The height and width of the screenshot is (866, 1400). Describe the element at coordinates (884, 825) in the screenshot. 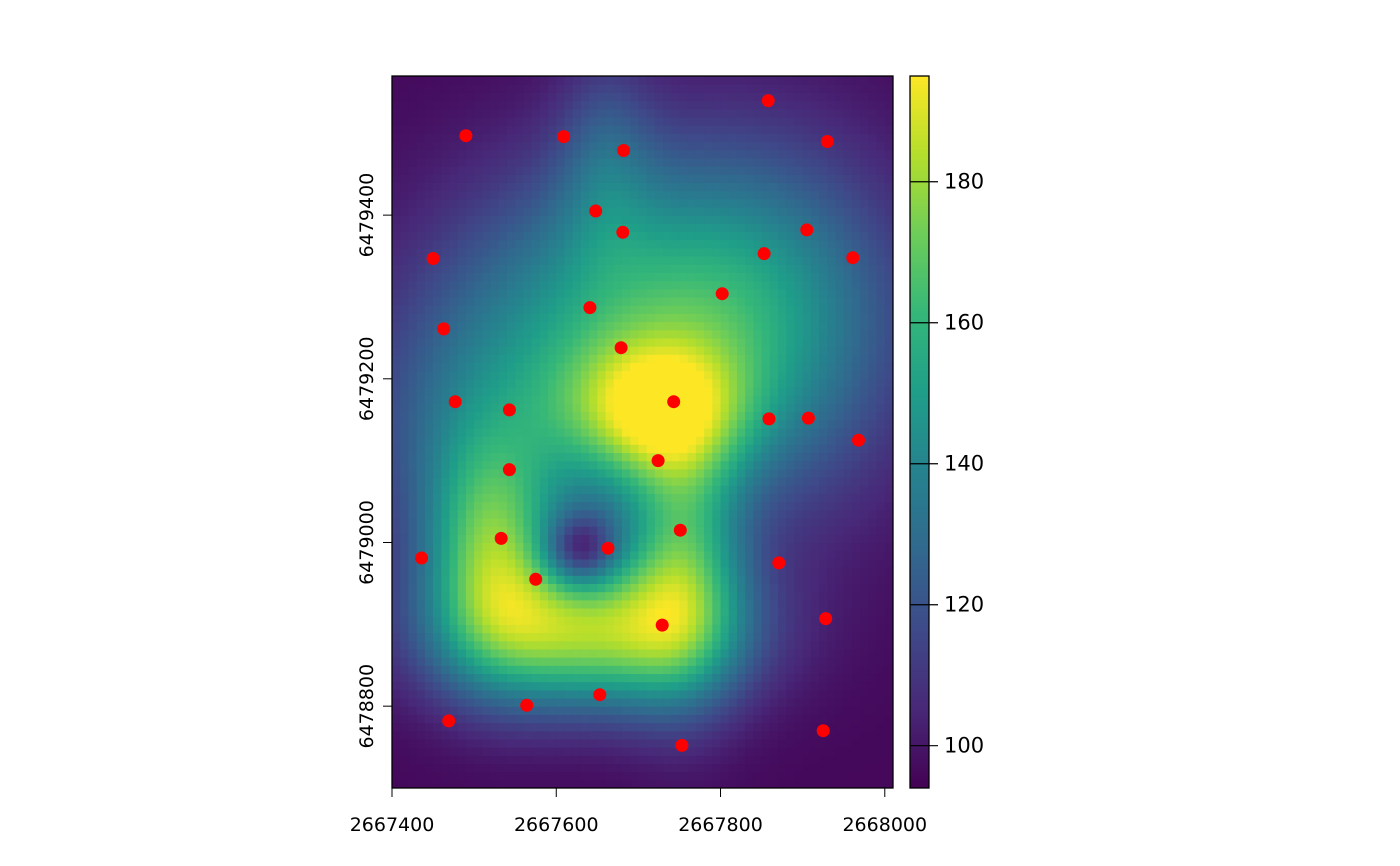

I see `x-tick-label-4: 2668000` at that location.